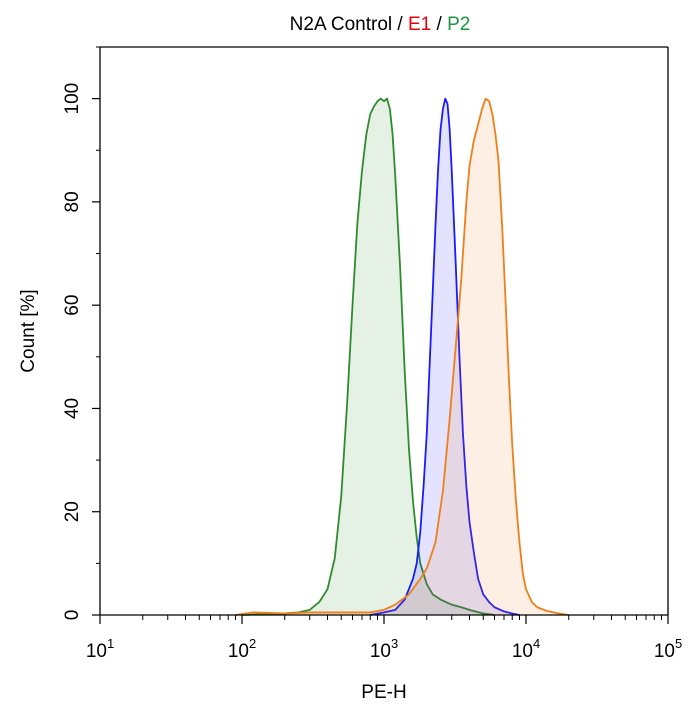  I want to click on x-axis-ticks: 10¹ 10² 10³ 10⁴ 10⁵, so click(384, 638).